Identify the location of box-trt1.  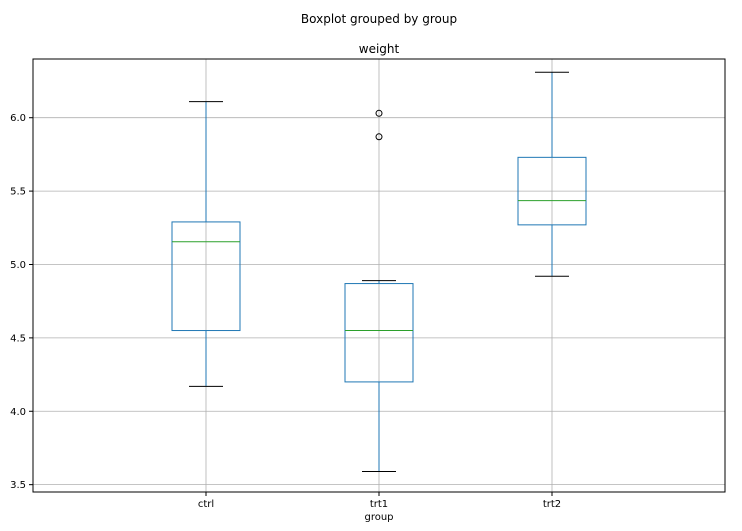
(379, 290).